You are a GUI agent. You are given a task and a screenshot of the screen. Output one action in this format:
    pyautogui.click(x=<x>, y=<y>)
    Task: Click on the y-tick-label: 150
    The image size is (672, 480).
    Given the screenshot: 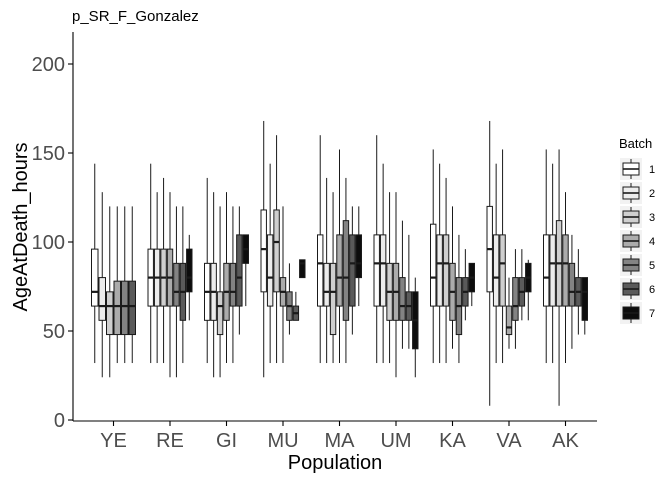 What is the action you would take?
    pyautogui.click(x=48, y=154)
    